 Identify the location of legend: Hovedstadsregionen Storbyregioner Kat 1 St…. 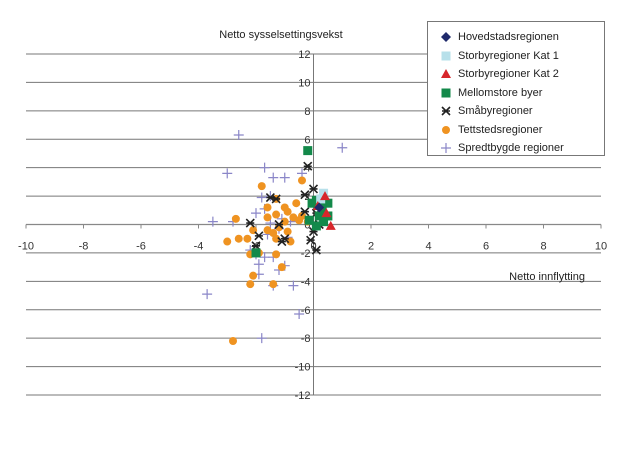
(516, 88).